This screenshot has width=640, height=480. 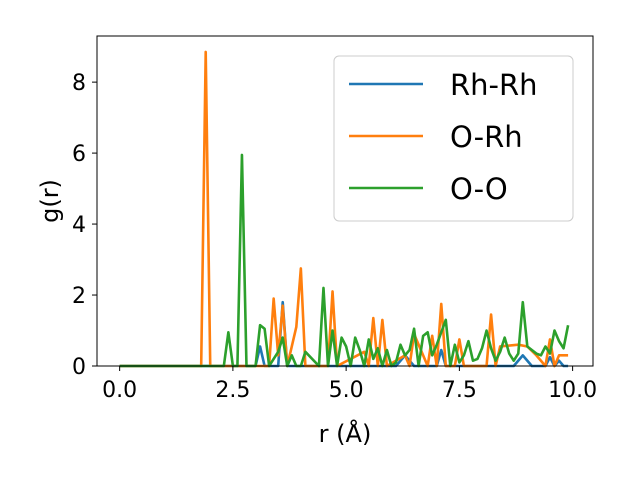 I want to click on x-tick-label: 2.5, so click(x=232, y=390).